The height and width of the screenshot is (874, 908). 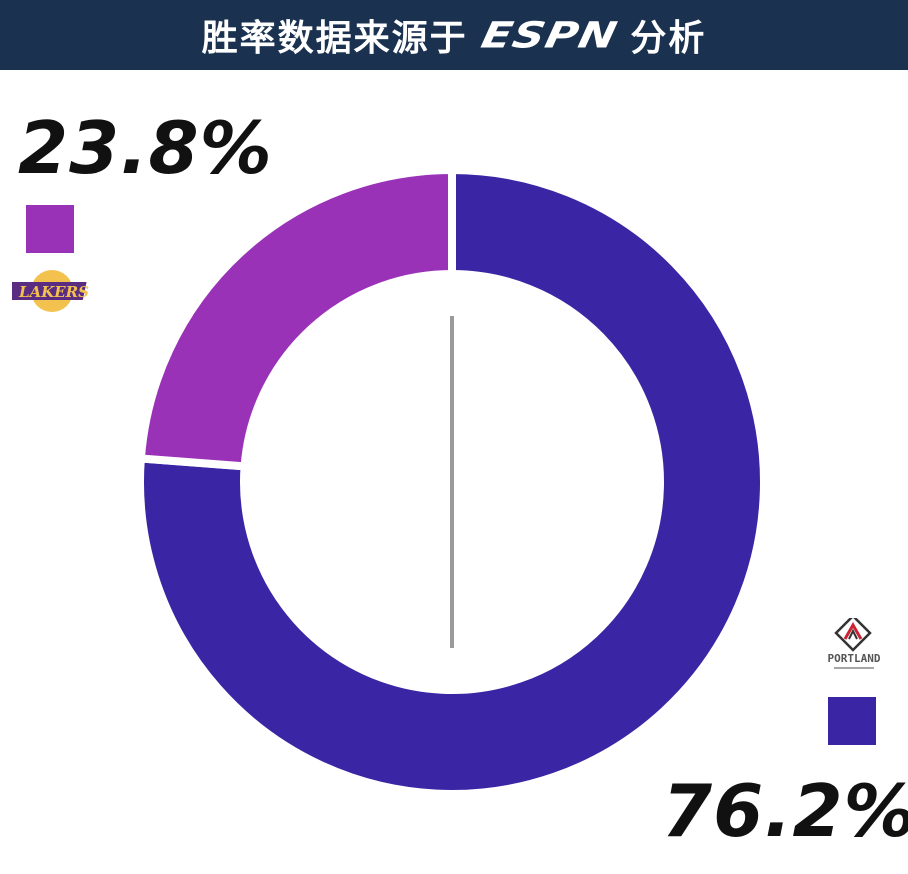 I want to click on legend-swatch-left, so click(x=50, y=229).